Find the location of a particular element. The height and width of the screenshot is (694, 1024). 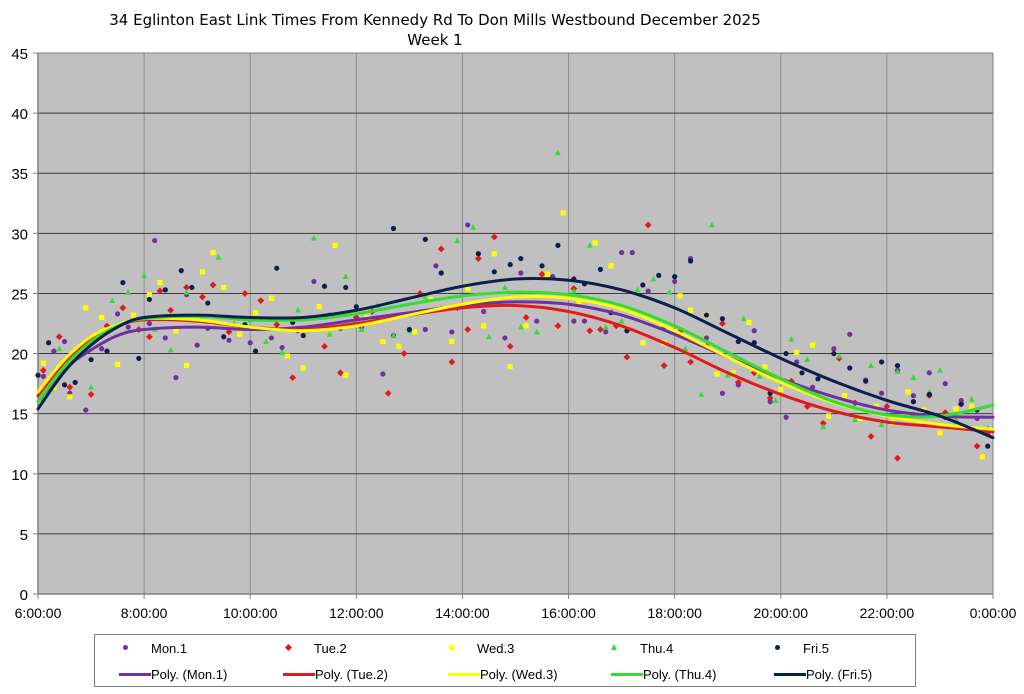

legend-label: Poly. (Wed.3) is located at coordinates (519, 674).